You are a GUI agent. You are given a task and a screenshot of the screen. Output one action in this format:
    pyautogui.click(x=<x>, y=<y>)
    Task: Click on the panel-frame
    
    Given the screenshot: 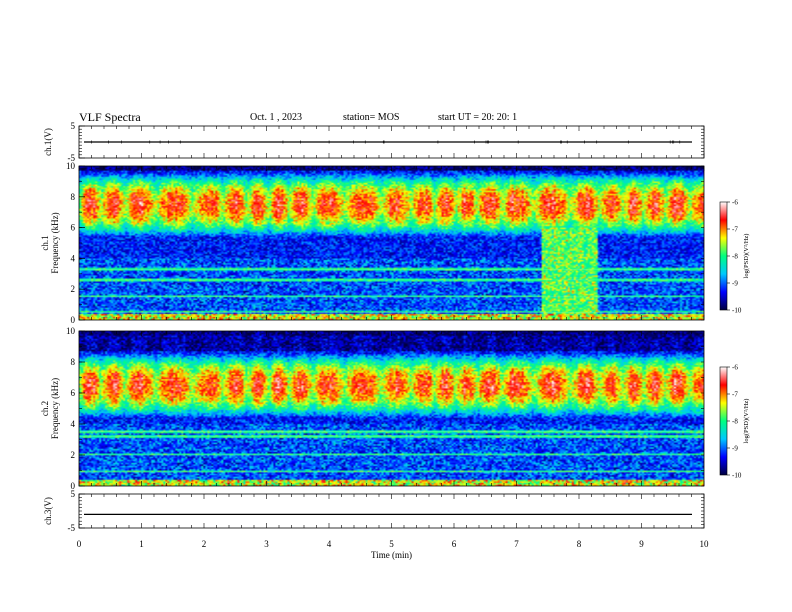 What is the action you would take?
    pyautogui.click(x=391, y=511)
    